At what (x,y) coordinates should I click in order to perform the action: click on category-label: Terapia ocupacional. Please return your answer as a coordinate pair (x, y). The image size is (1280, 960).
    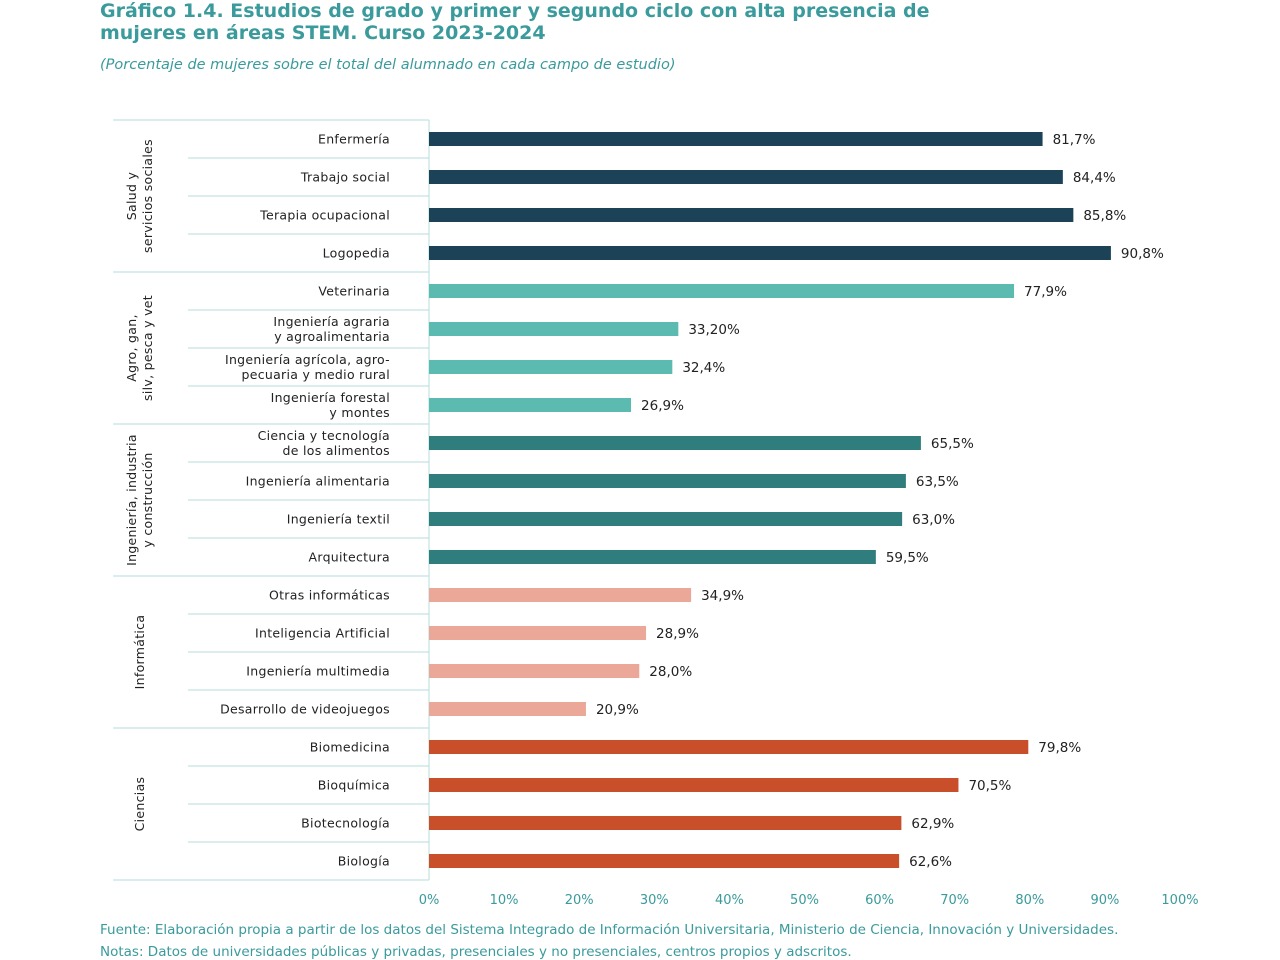
    Looking at the image, I should click on (324, 215).